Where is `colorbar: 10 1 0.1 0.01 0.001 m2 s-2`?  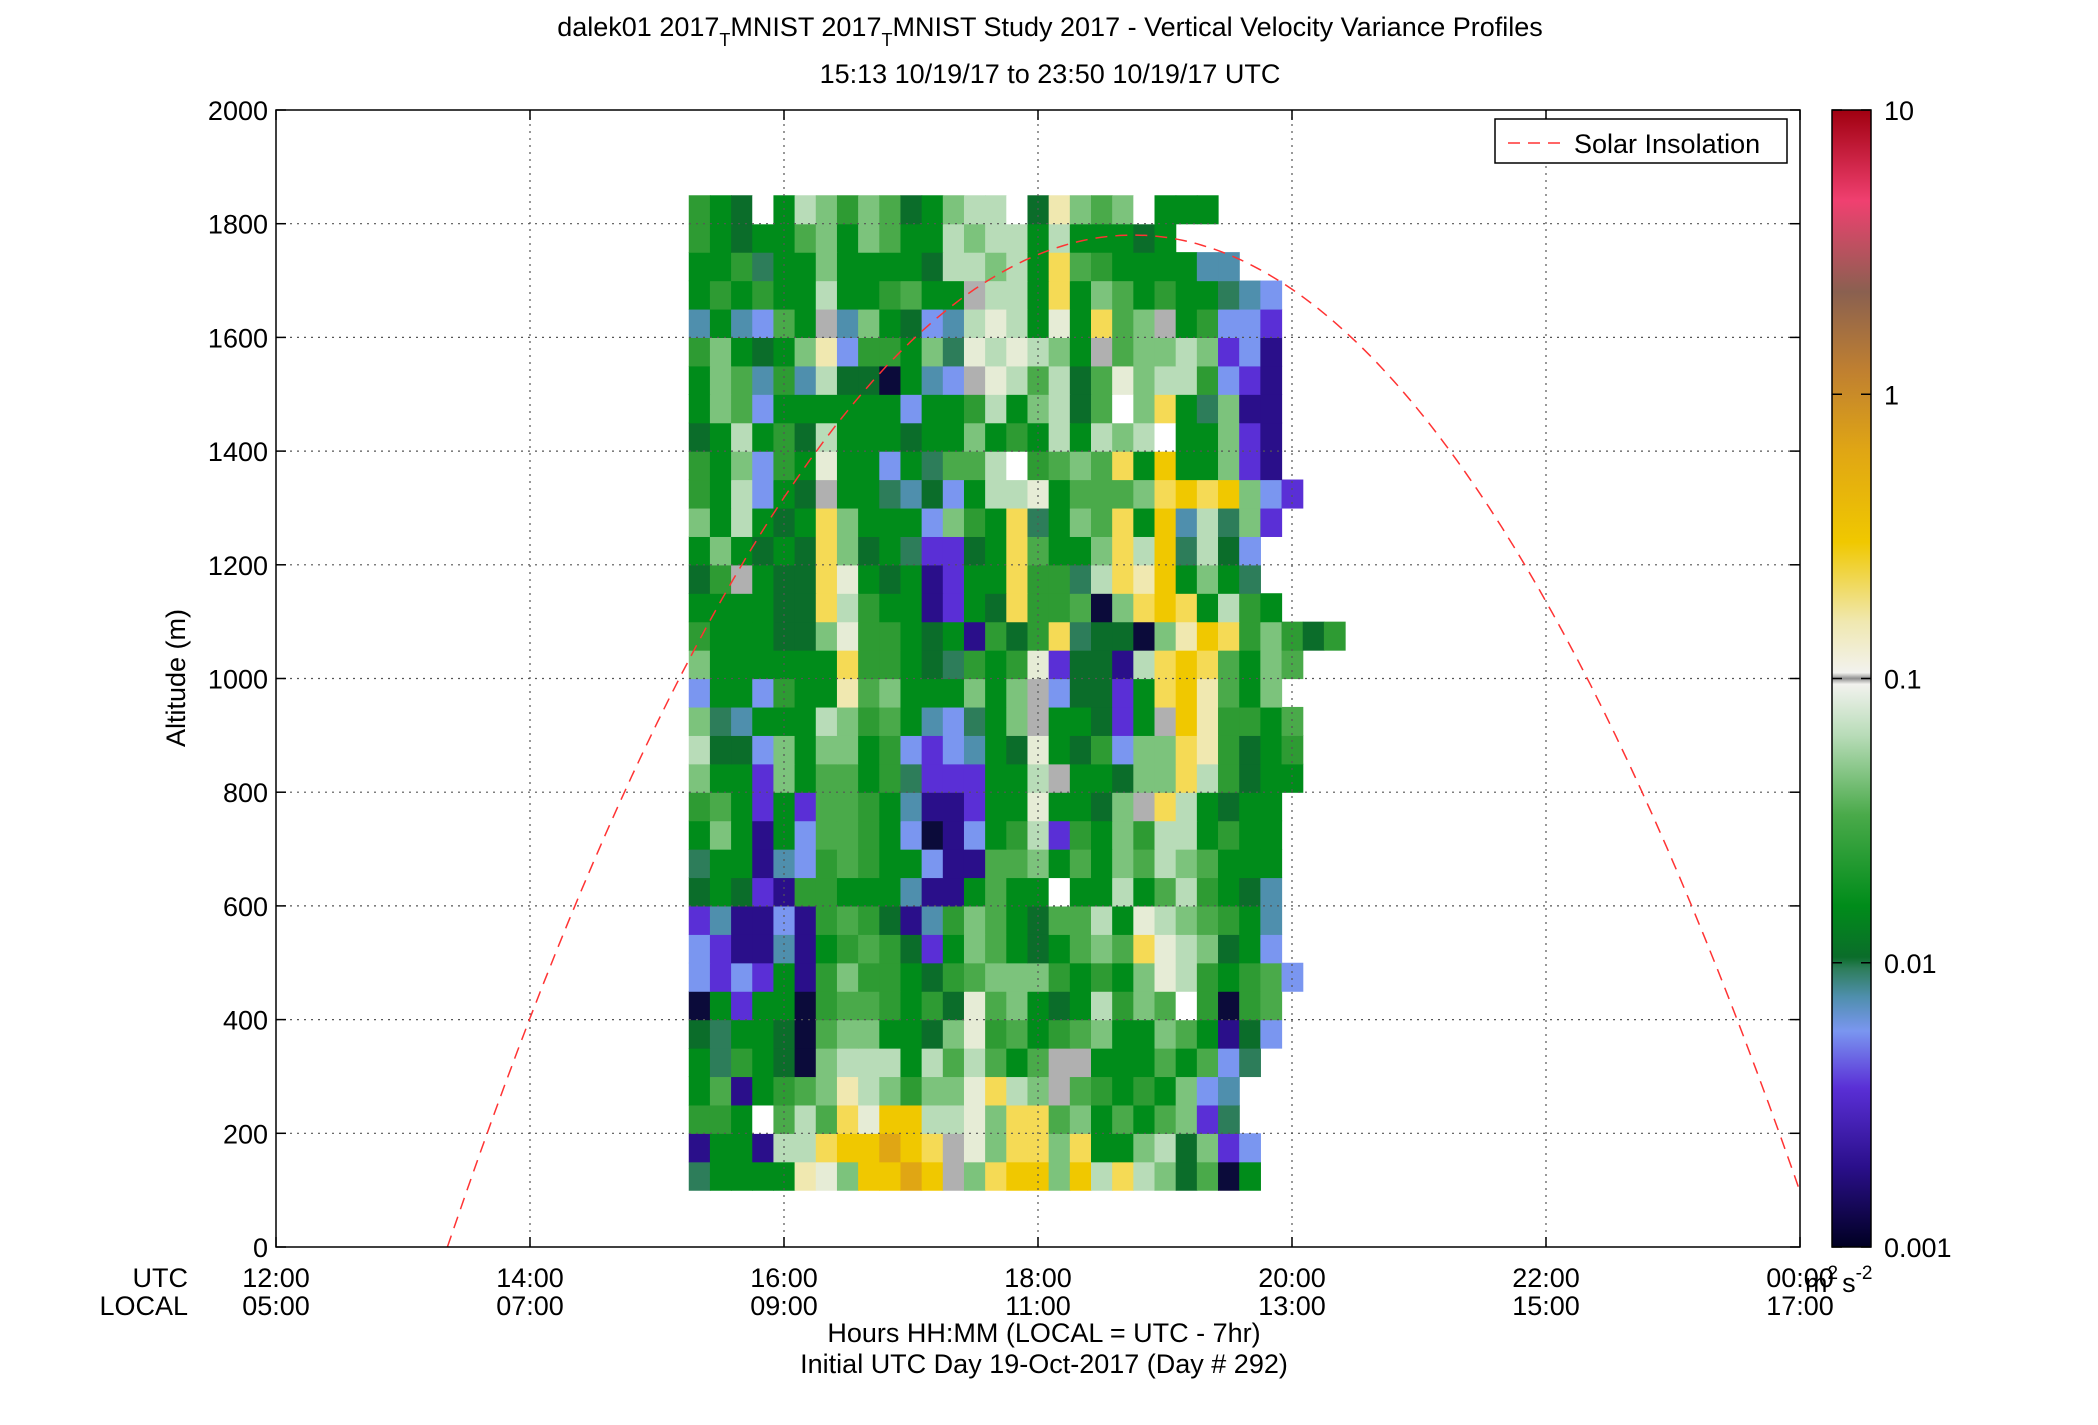
colorbar: 10 1 0.1 0.01 0.001 m2 s-2 is located at coordinates (1878, 697).